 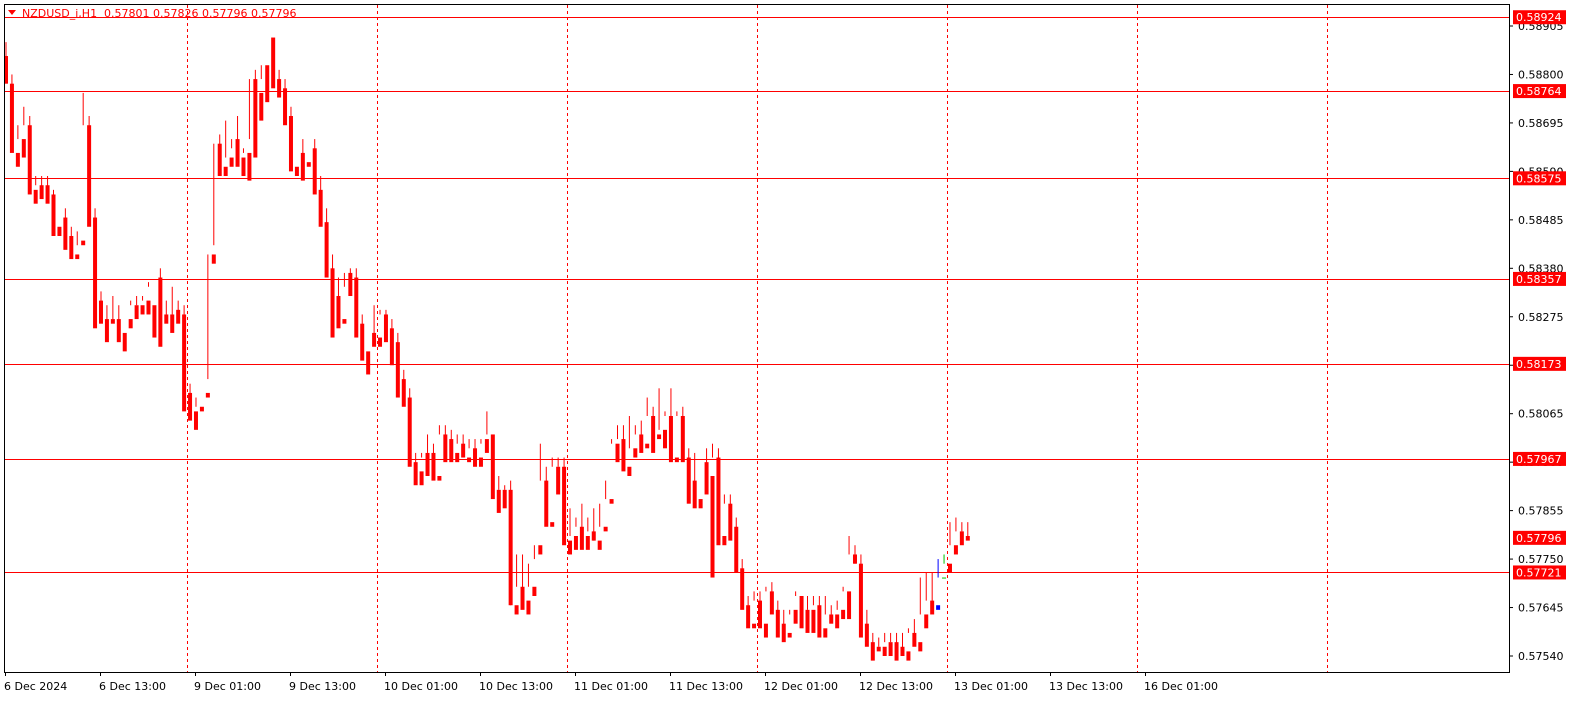 I want to click on x-tick-label: 10 Dec 13:00, so click(x=516, y=686).